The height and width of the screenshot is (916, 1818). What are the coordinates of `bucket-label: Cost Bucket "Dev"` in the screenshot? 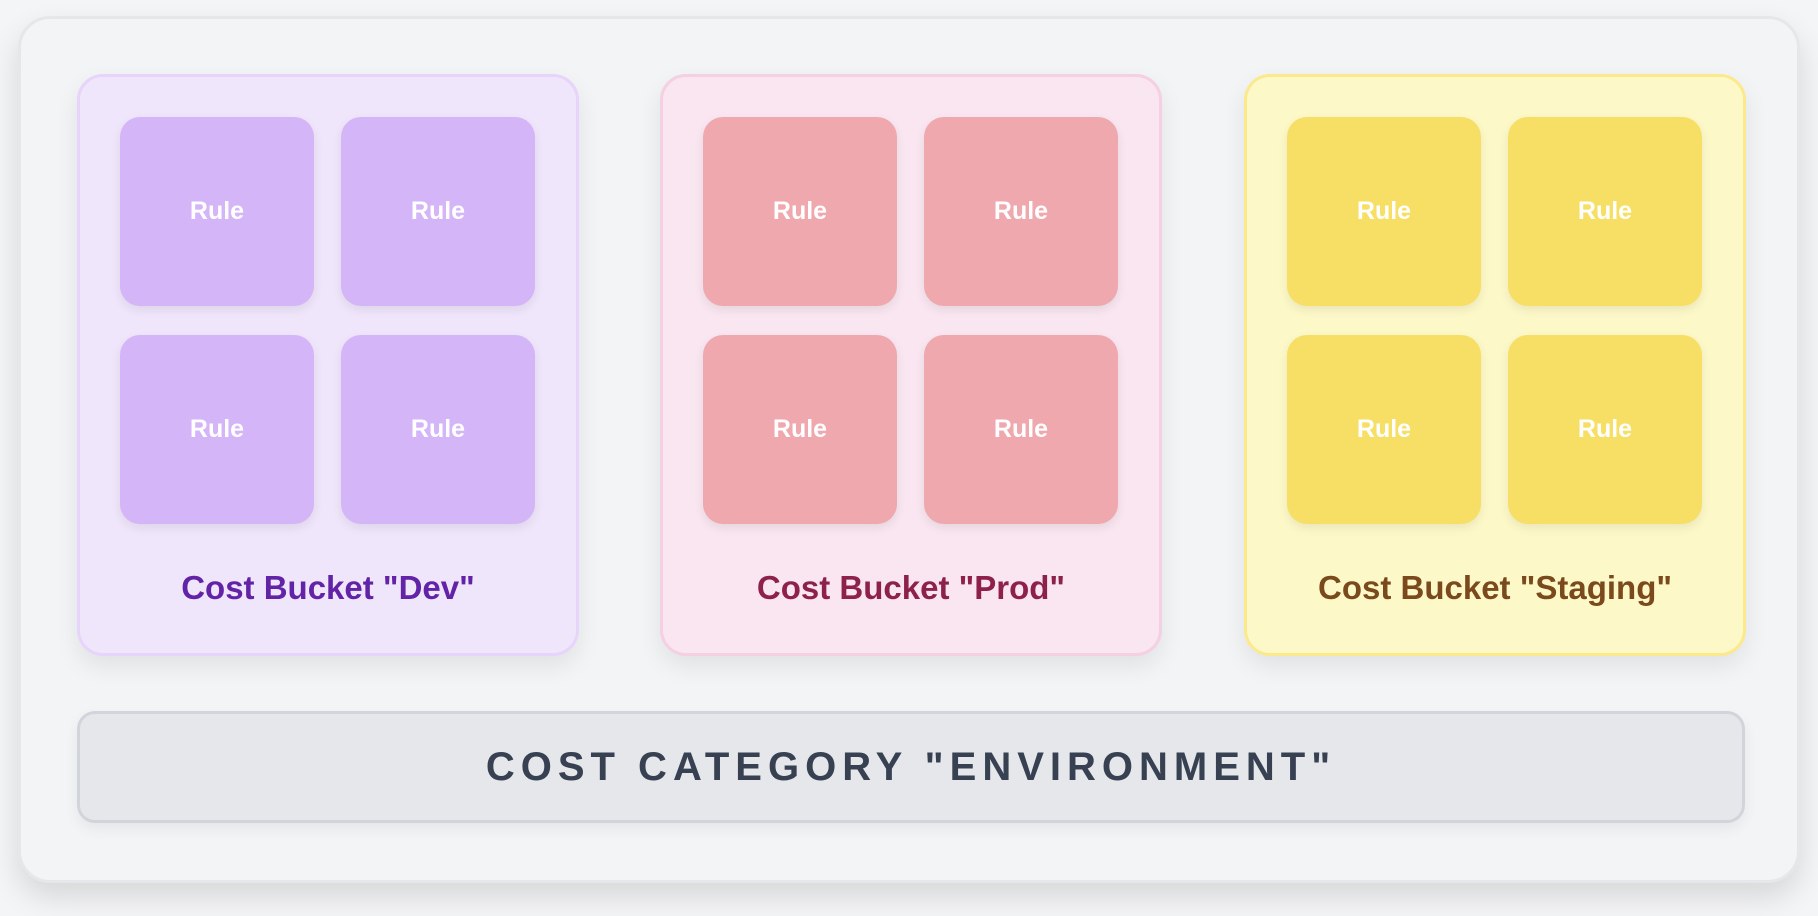 It's located at (328, 587).